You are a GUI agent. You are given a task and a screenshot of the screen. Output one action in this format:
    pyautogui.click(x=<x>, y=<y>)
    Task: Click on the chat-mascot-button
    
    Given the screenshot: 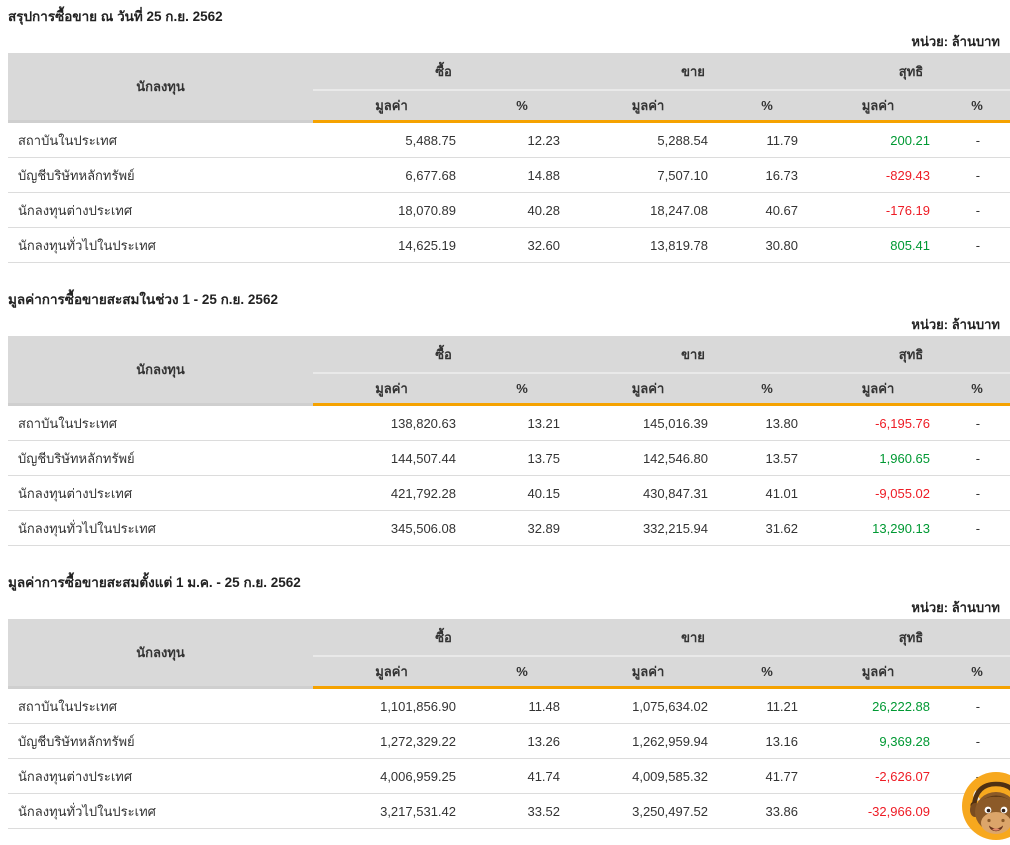 What is the action you would take?
    pyautogui.click(x=986, y=806)
    